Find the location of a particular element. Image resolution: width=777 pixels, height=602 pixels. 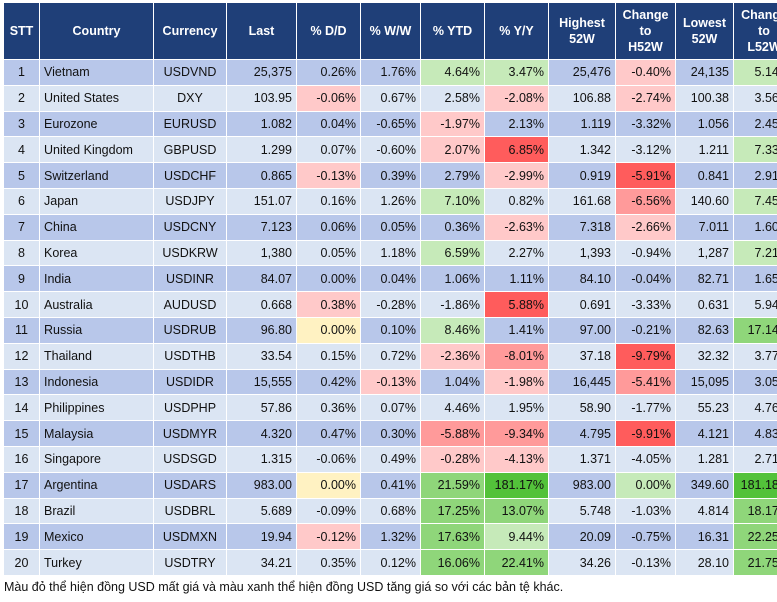

cell-ytd: -0.28% is located at coordinates (452, 459).